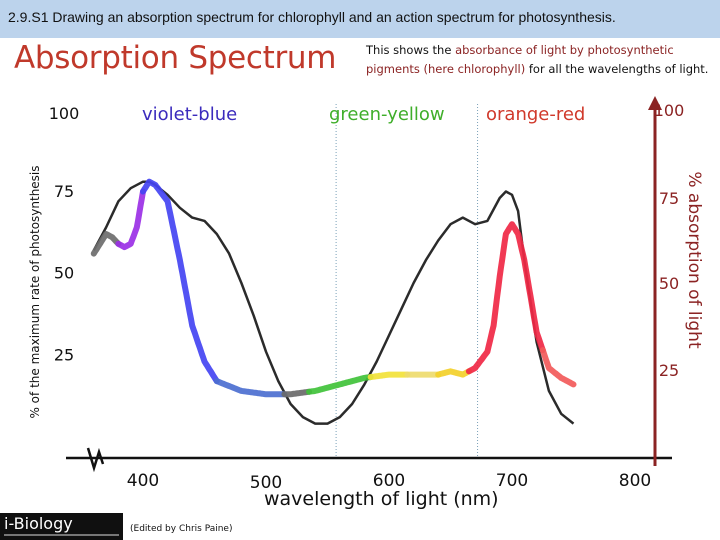  What do you see at coordinates (411, 50) in the screenshot?
I see `desc-part-1: This shows the` at bounding box center [411, 50].